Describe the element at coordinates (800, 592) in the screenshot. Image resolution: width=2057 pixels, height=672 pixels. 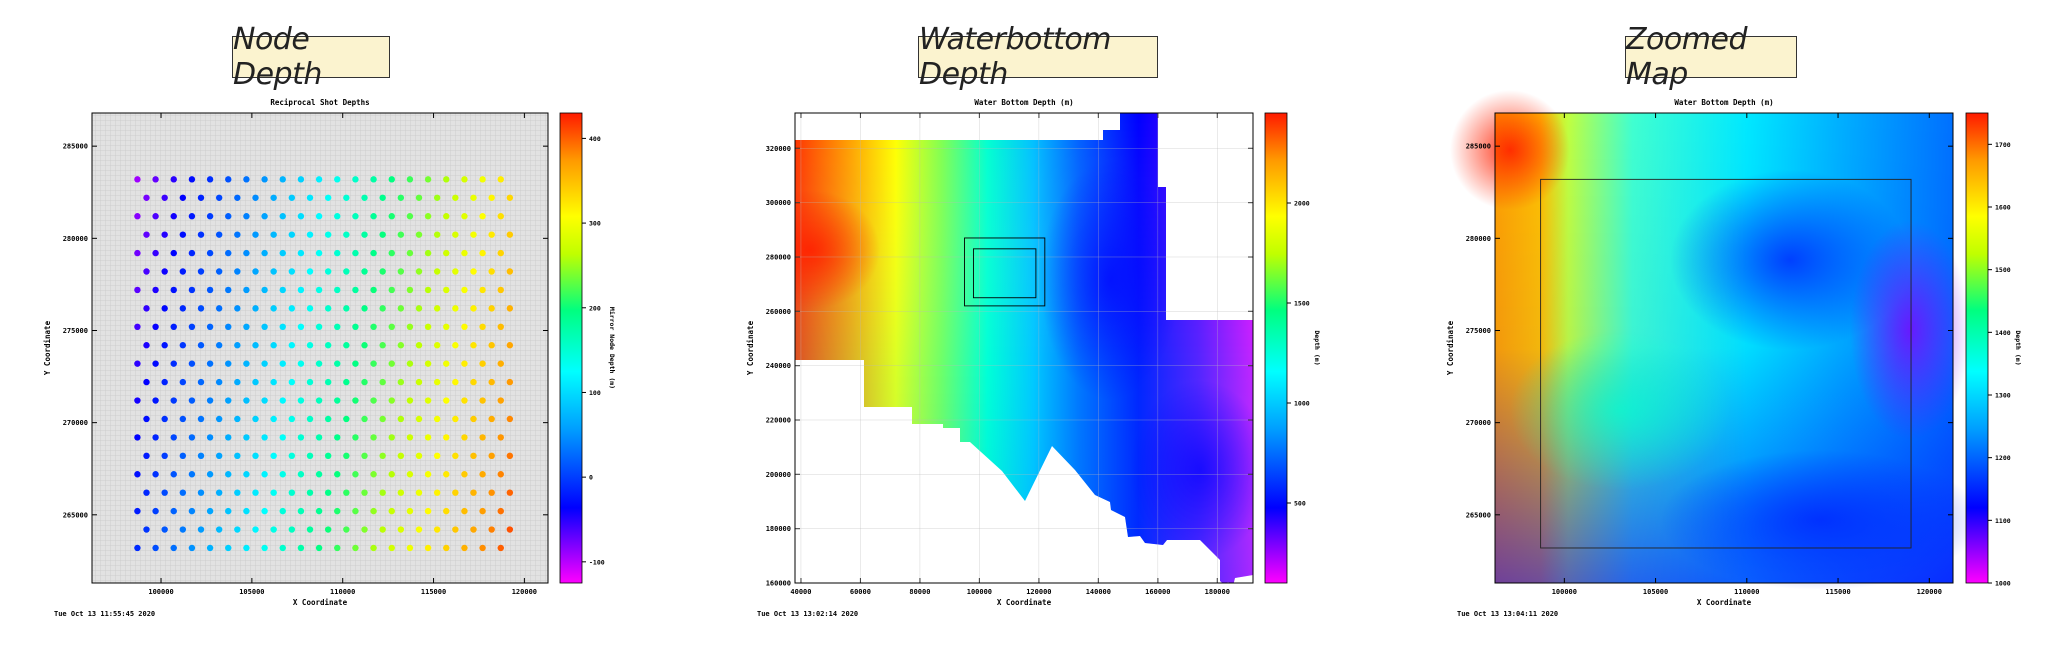
I see `x-tick-label: 40000` at that location.